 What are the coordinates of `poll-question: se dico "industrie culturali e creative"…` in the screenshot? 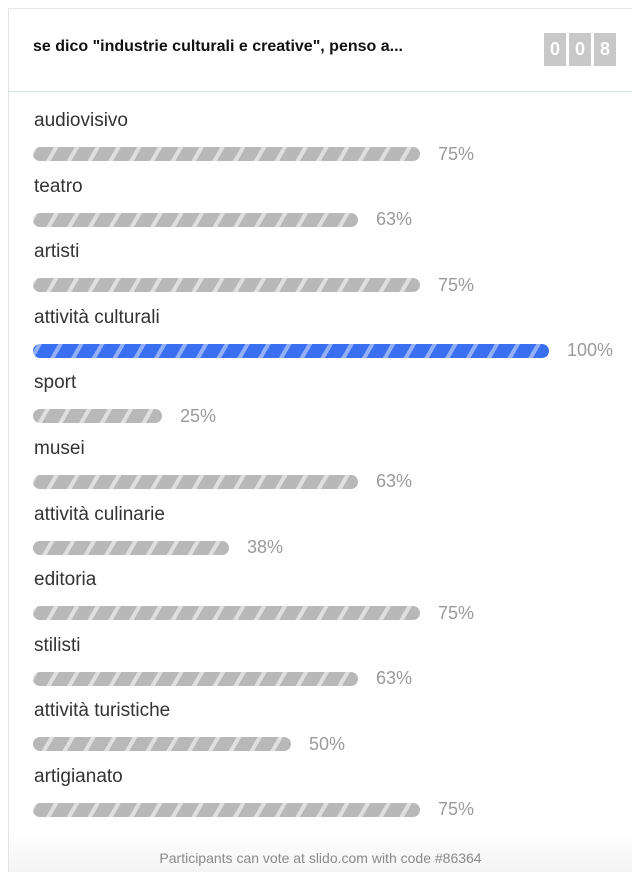 It's located at (218, 46).